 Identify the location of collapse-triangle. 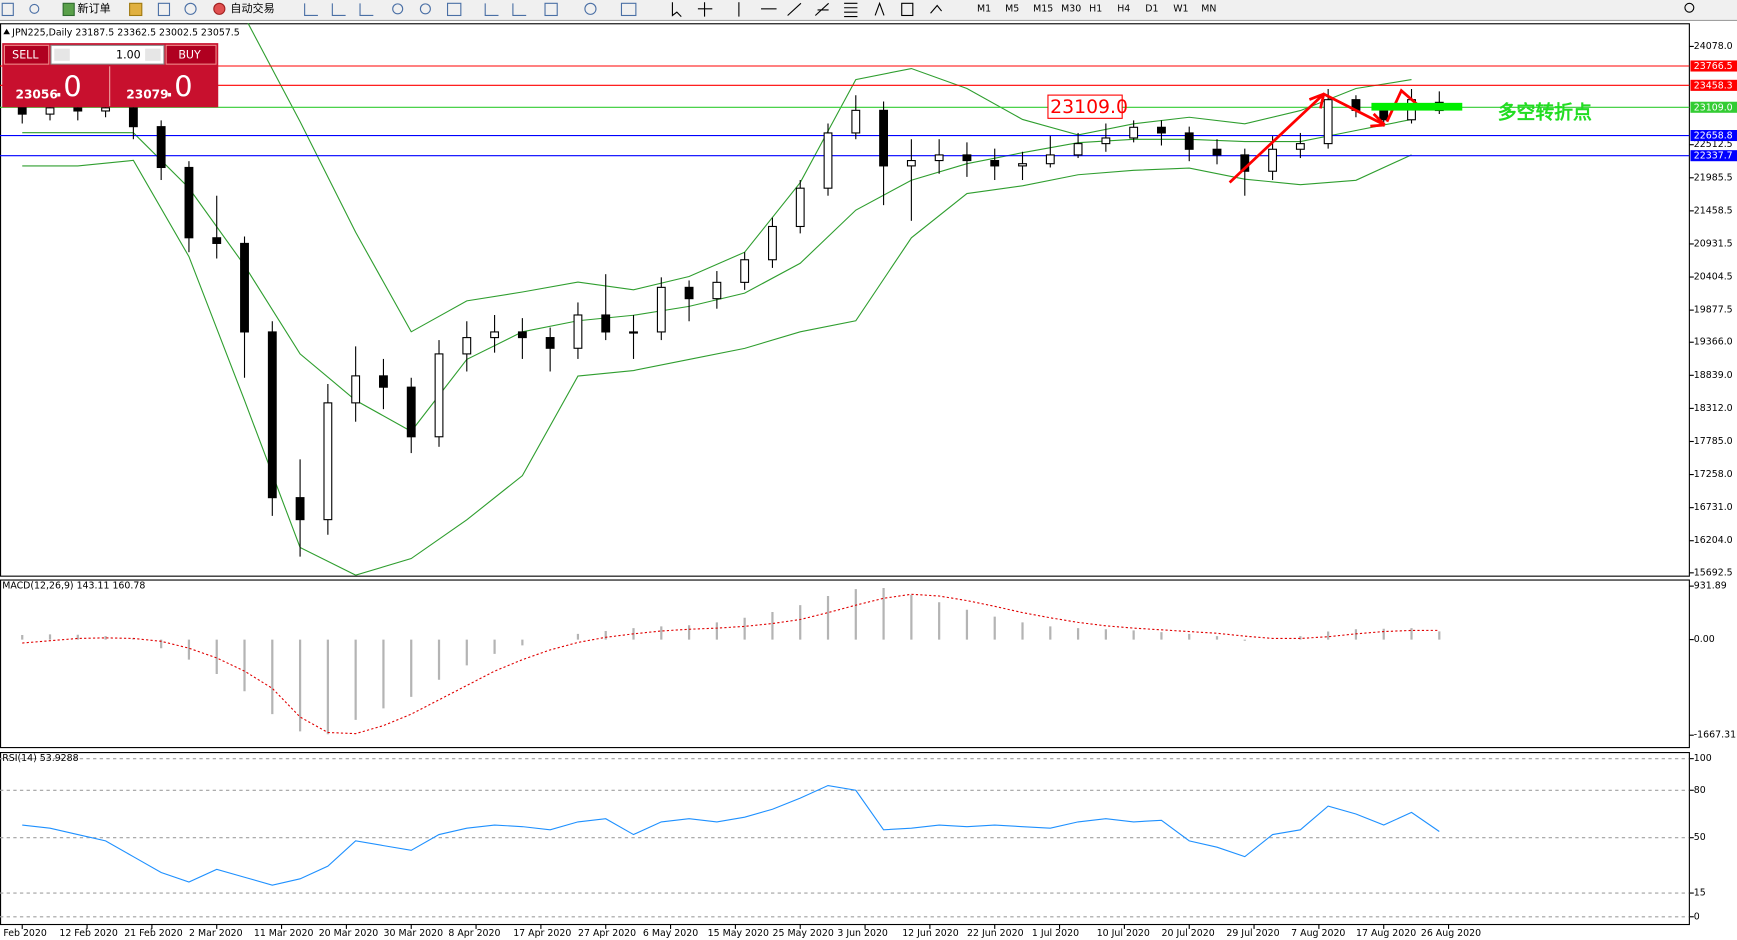
(6, 31).